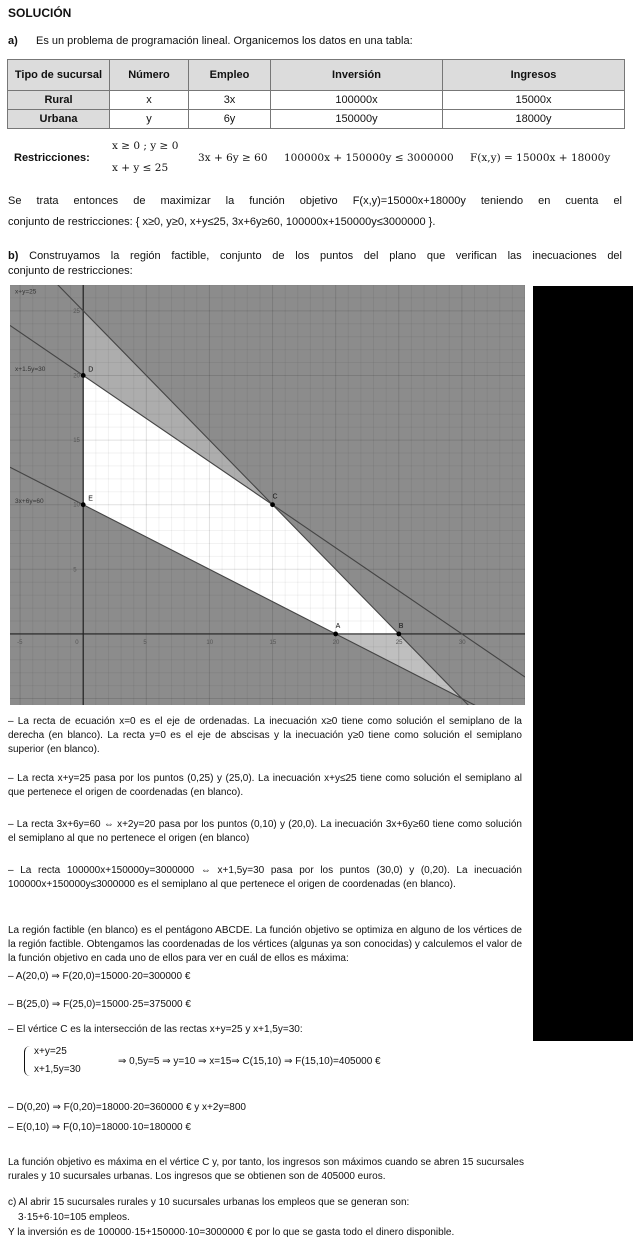  Describe the element at coordinates (99, 1127) in the screenshot. I see `eval-e: – E(0,10) ⇒ F(0,10)=18000·10=180000 €` at that location.